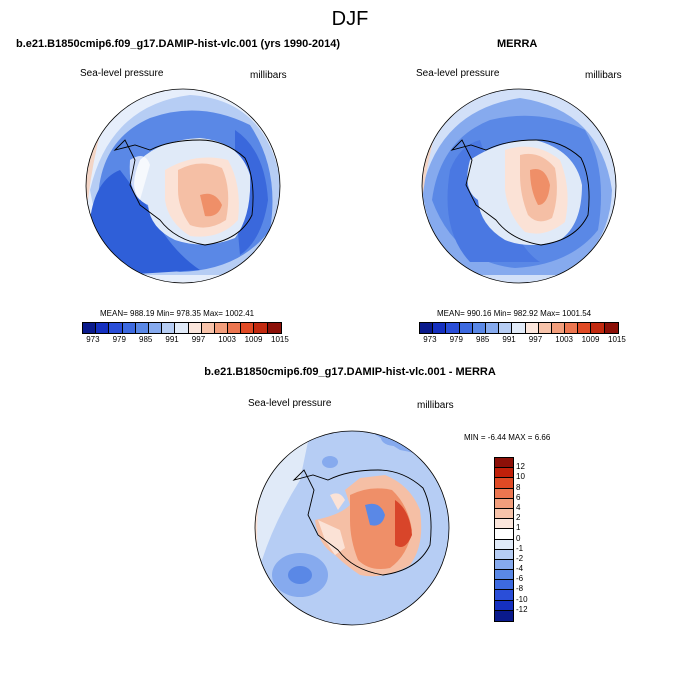  What do you see at coordinates (350, 19) in the screenshot?
I see `figure-title: DJF` at bounding box center [350, 19].